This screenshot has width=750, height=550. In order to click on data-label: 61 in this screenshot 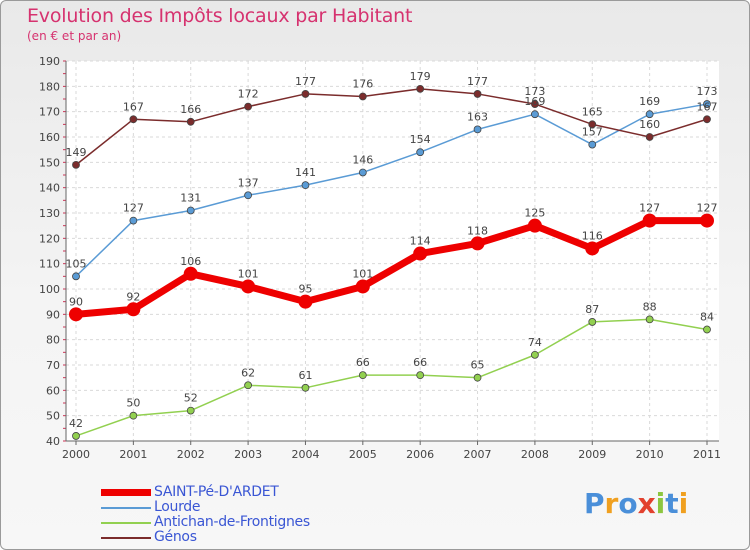, I will do `click(305, 375)`.